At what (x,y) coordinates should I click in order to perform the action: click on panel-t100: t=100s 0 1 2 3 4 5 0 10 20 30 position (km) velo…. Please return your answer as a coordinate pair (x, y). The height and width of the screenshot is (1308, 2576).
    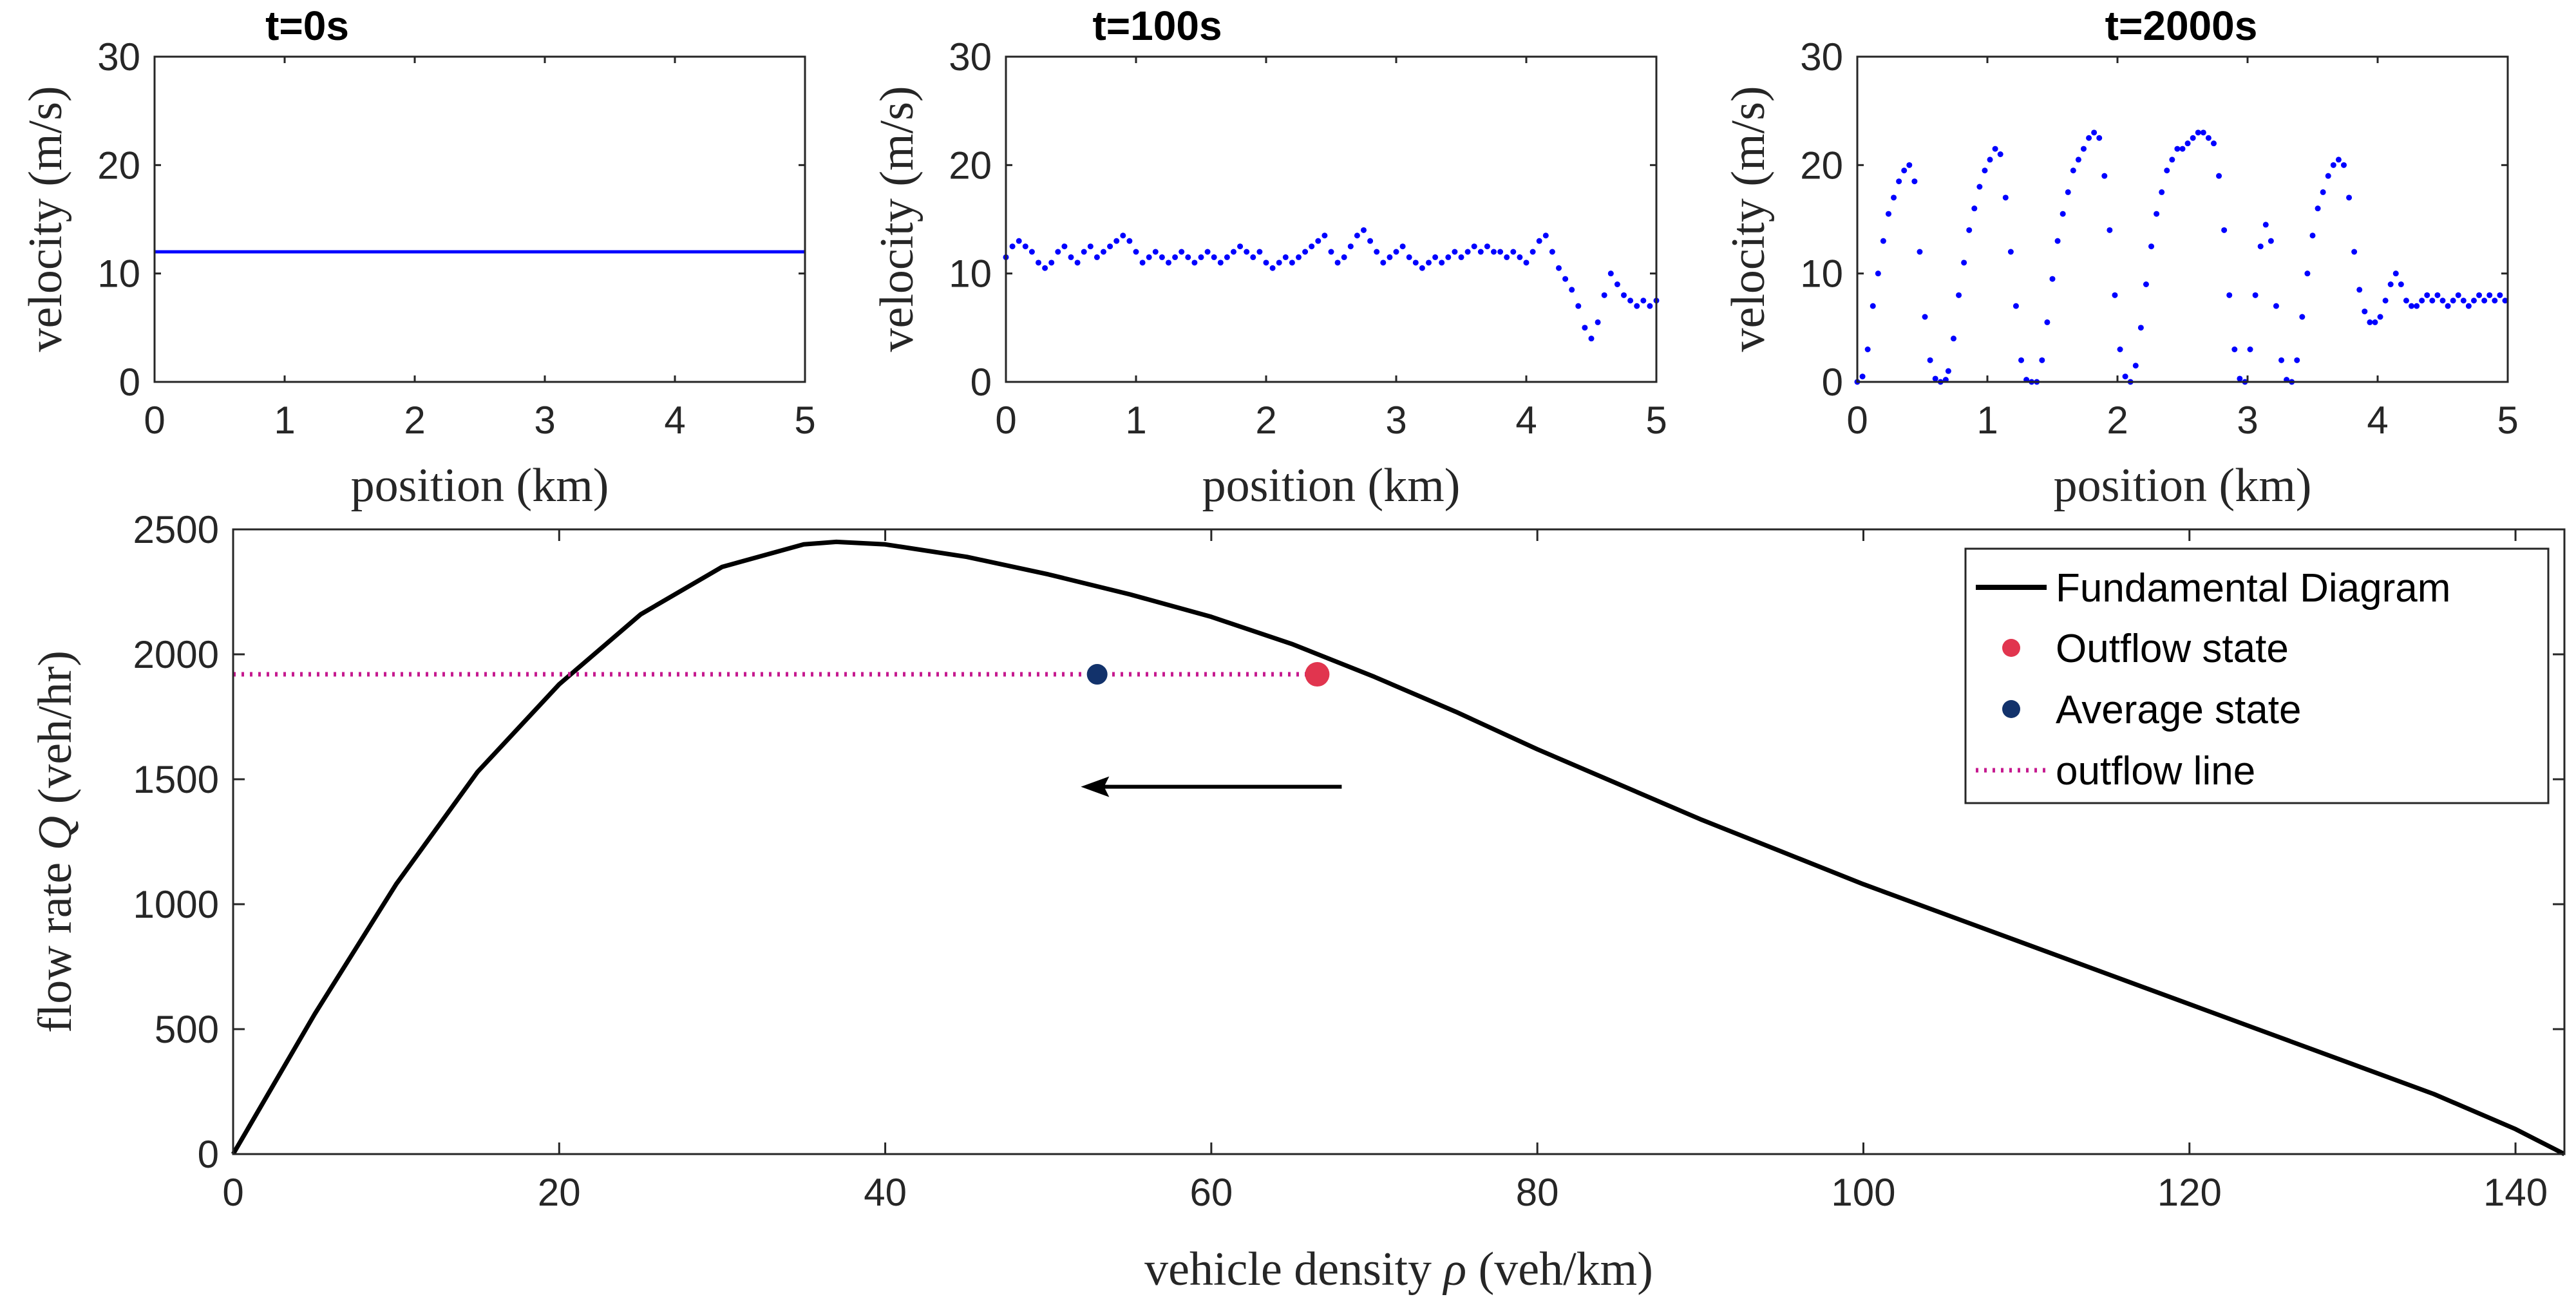
    Looking at the image, I should click on (1269, 257).